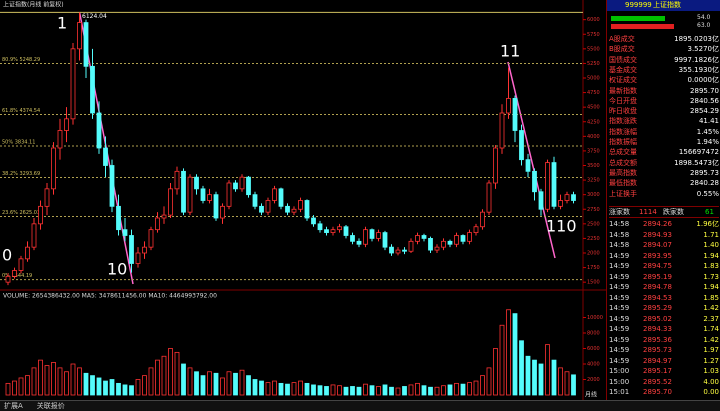  I want to click on tick-volume: 1.03, so click(711, 371).